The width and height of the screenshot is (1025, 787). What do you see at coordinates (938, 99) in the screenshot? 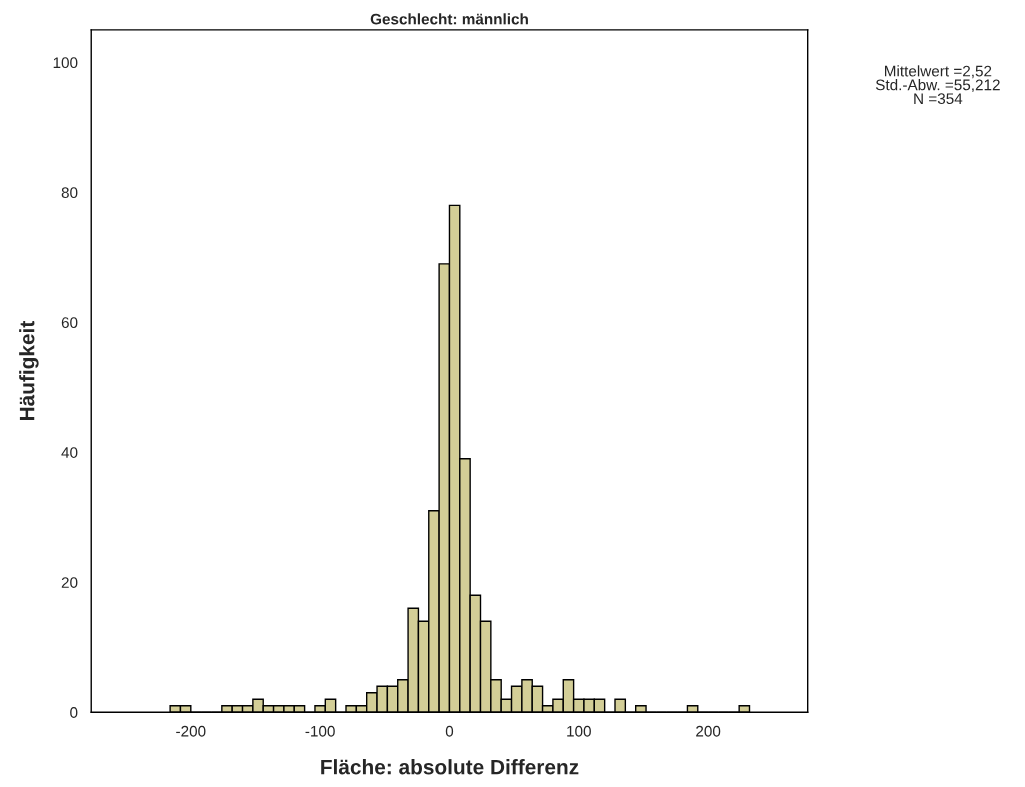
I see `text: N =354` at bounding box center [938, 99].